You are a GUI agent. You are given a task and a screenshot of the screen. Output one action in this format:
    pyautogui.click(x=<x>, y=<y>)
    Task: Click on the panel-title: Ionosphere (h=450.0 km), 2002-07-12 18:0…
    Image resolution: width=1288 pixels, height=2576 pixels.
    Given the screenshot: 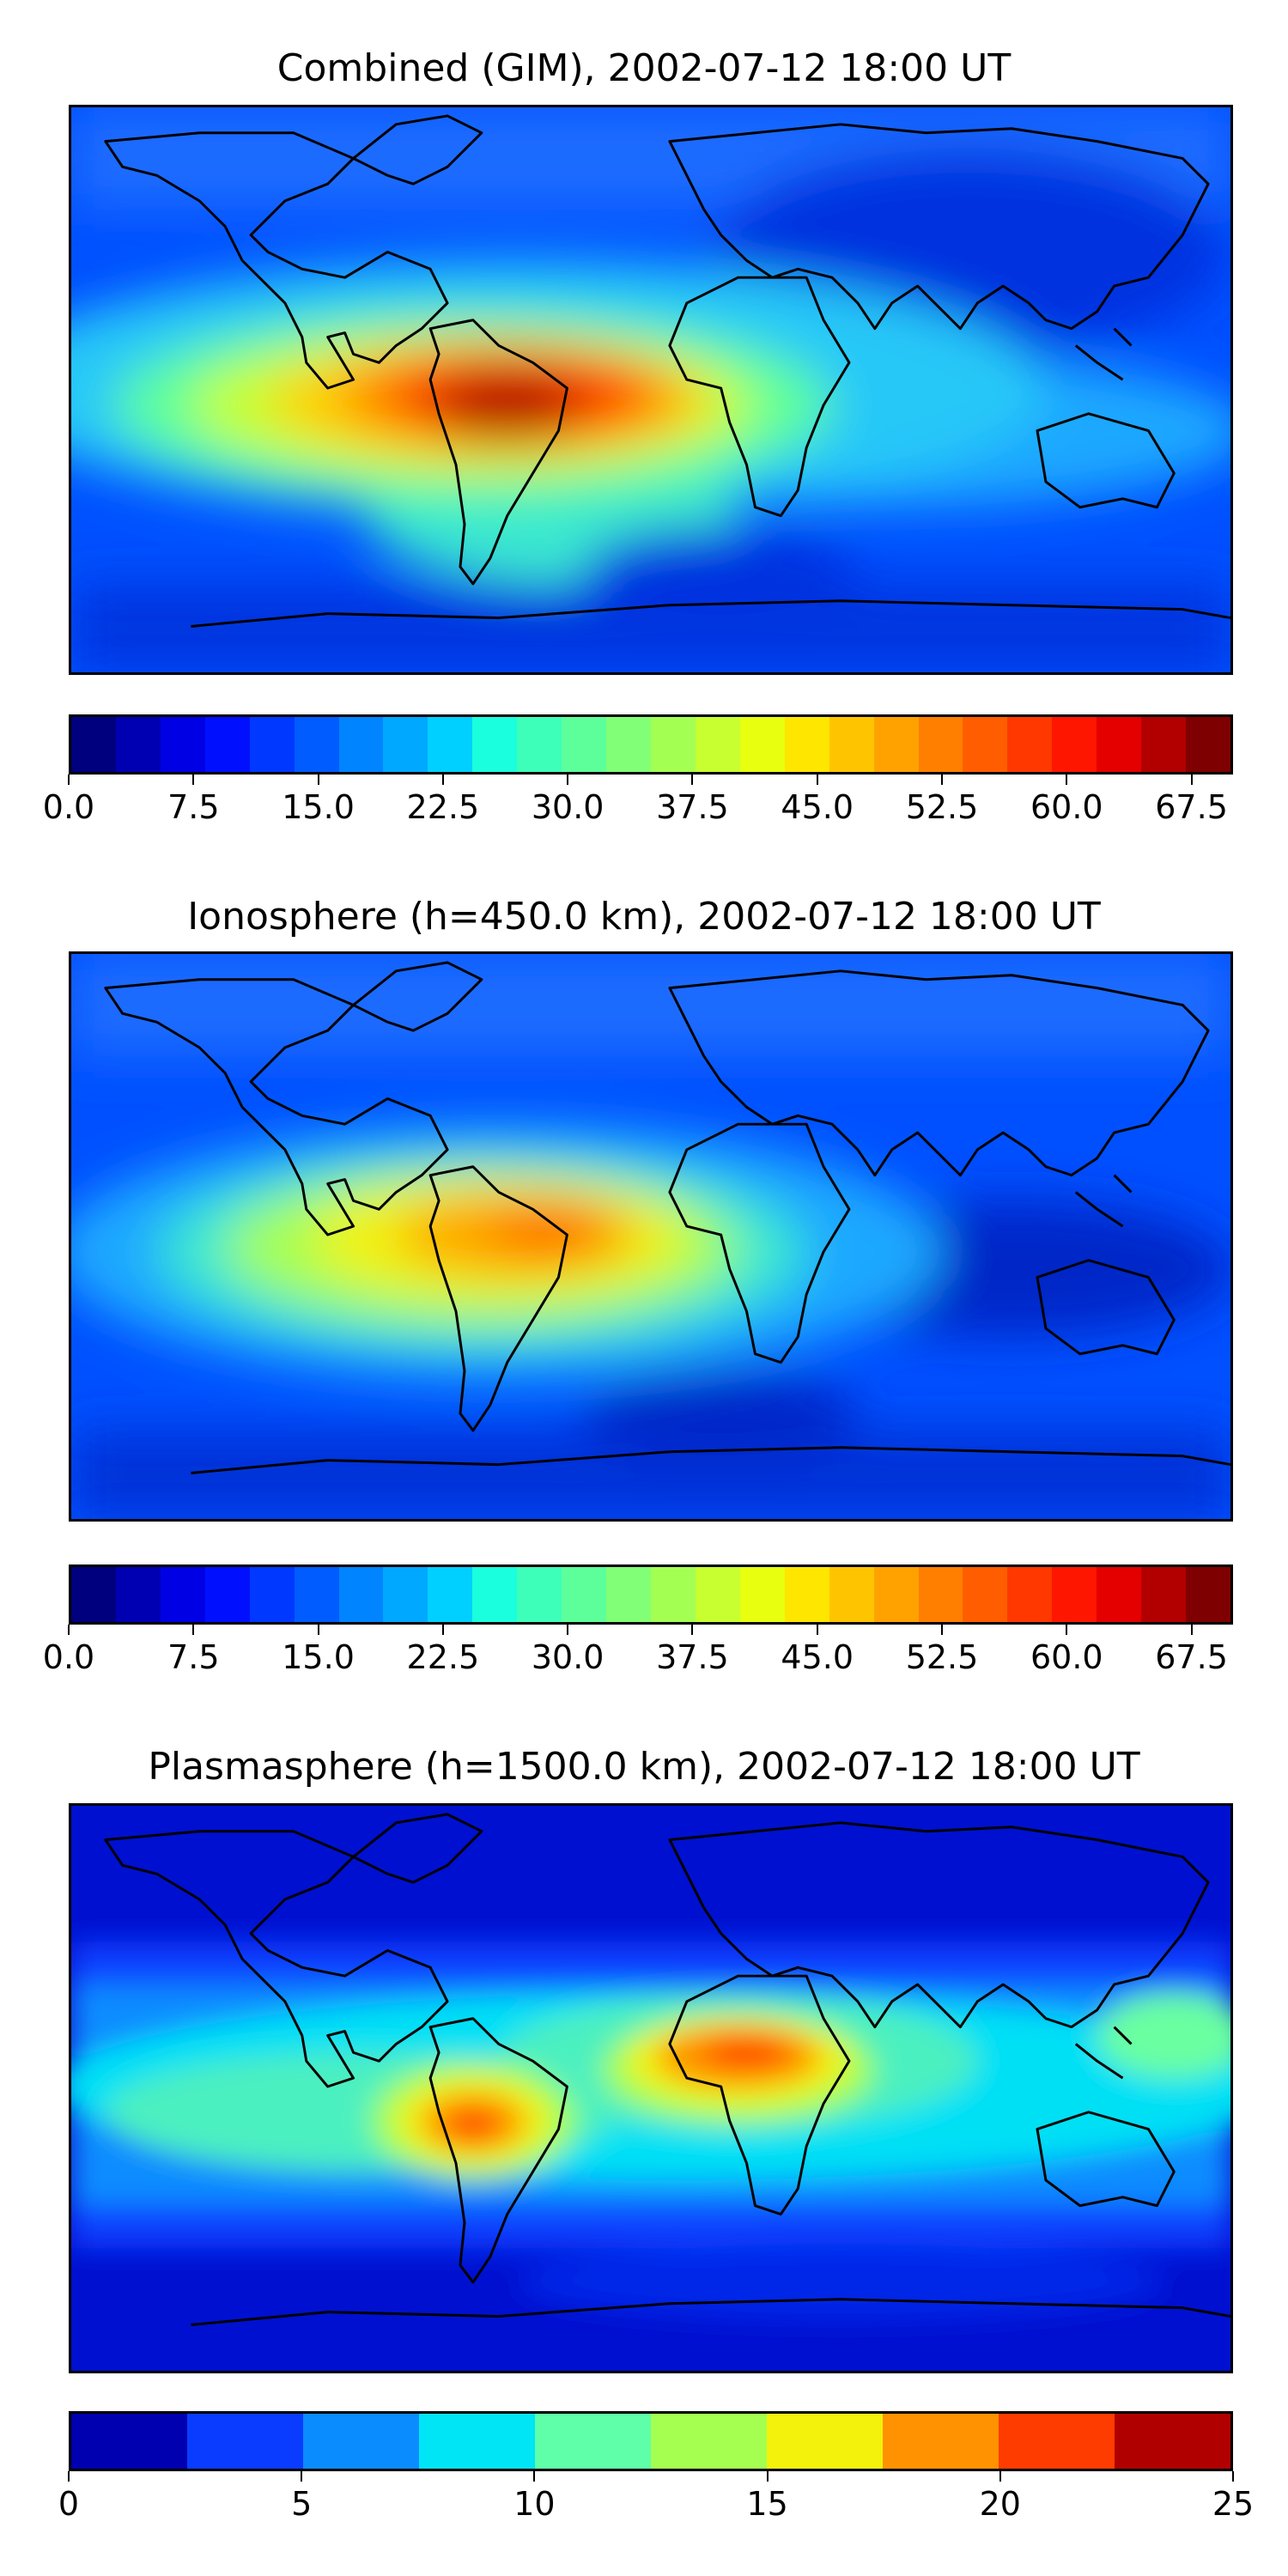 What is the action you would take?
    pyautogui.click(x=644, y=917)
    